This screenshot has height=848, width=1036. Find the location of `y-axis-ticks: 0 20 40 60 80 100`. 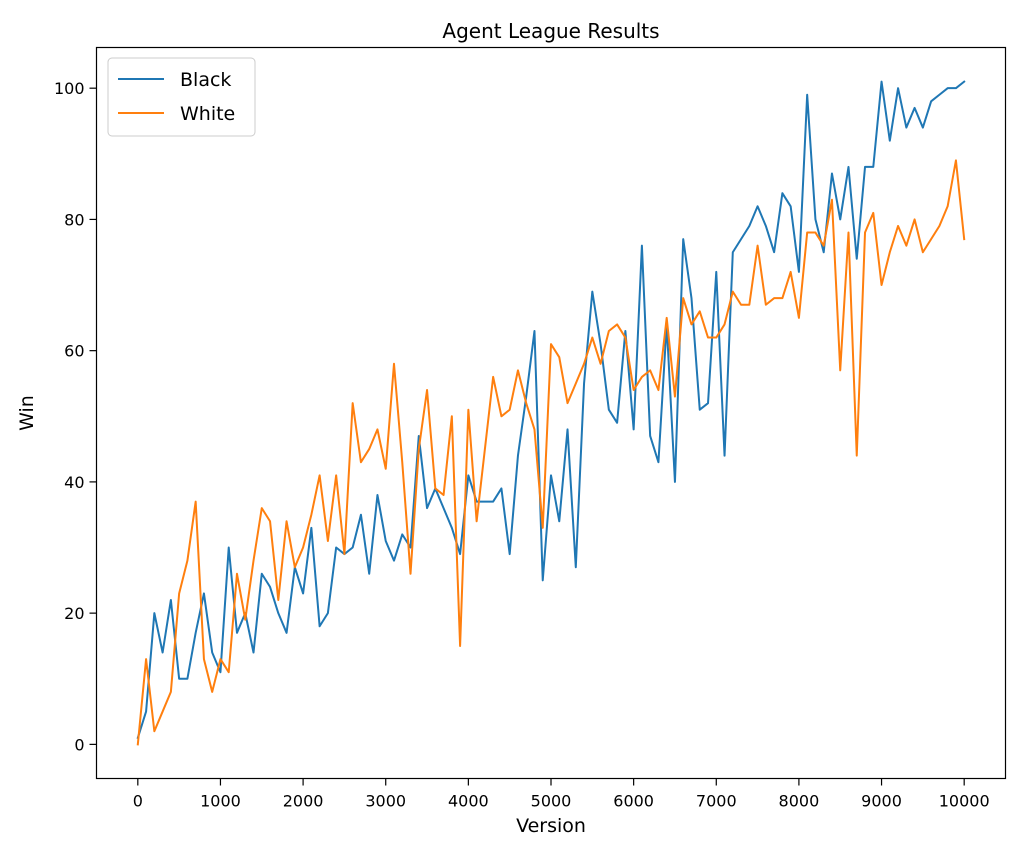

y-axis-ticks: 0 20 40 60 80 100 is located at coordinates (75, 416).